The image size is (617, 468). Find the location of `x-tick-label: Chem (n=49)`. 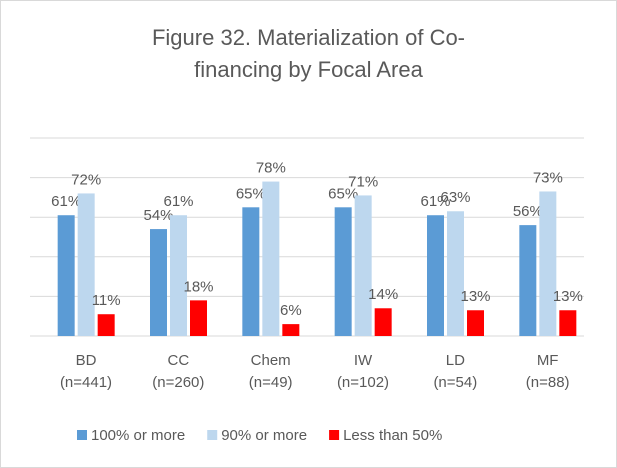

x-tick-label: Chem (n=49) is located at coordinates (270, 371).